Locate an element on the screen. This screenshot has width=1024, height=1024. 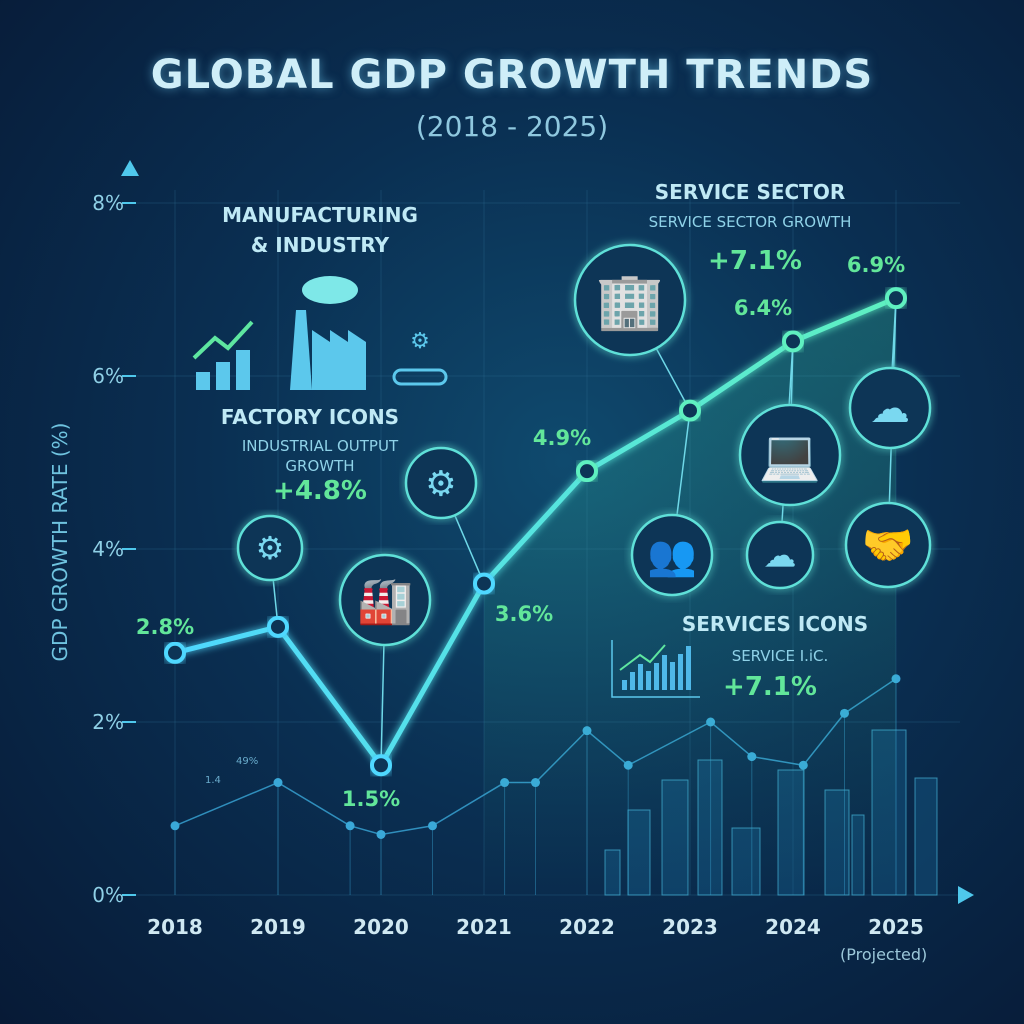
manufacturing-detail: INDUSTRIAL OUTPUT GROWTH is located at coordinates (320, 456).